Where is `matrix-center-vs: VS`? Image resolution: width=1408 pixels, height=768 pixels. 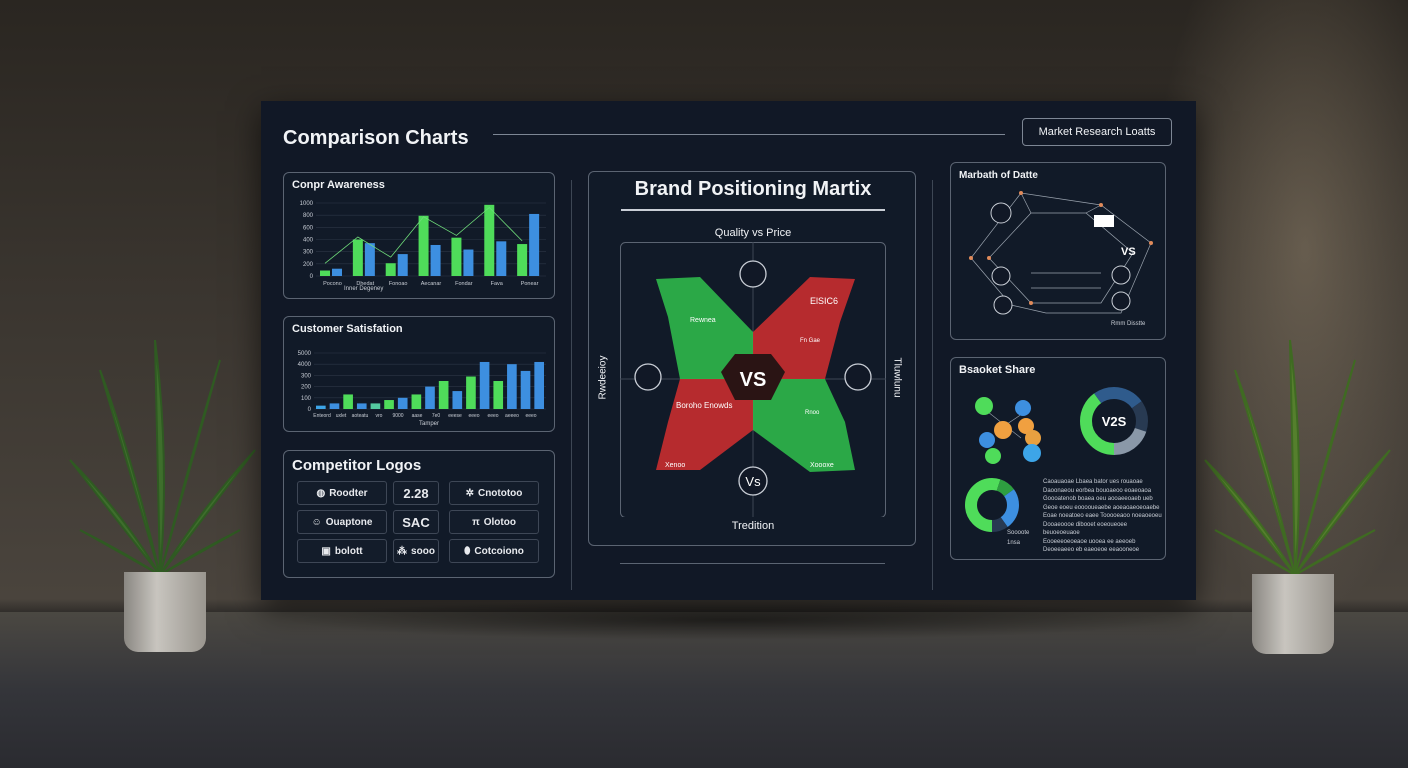 matrix-center-vs: VS is located at coordinates (753, 380).